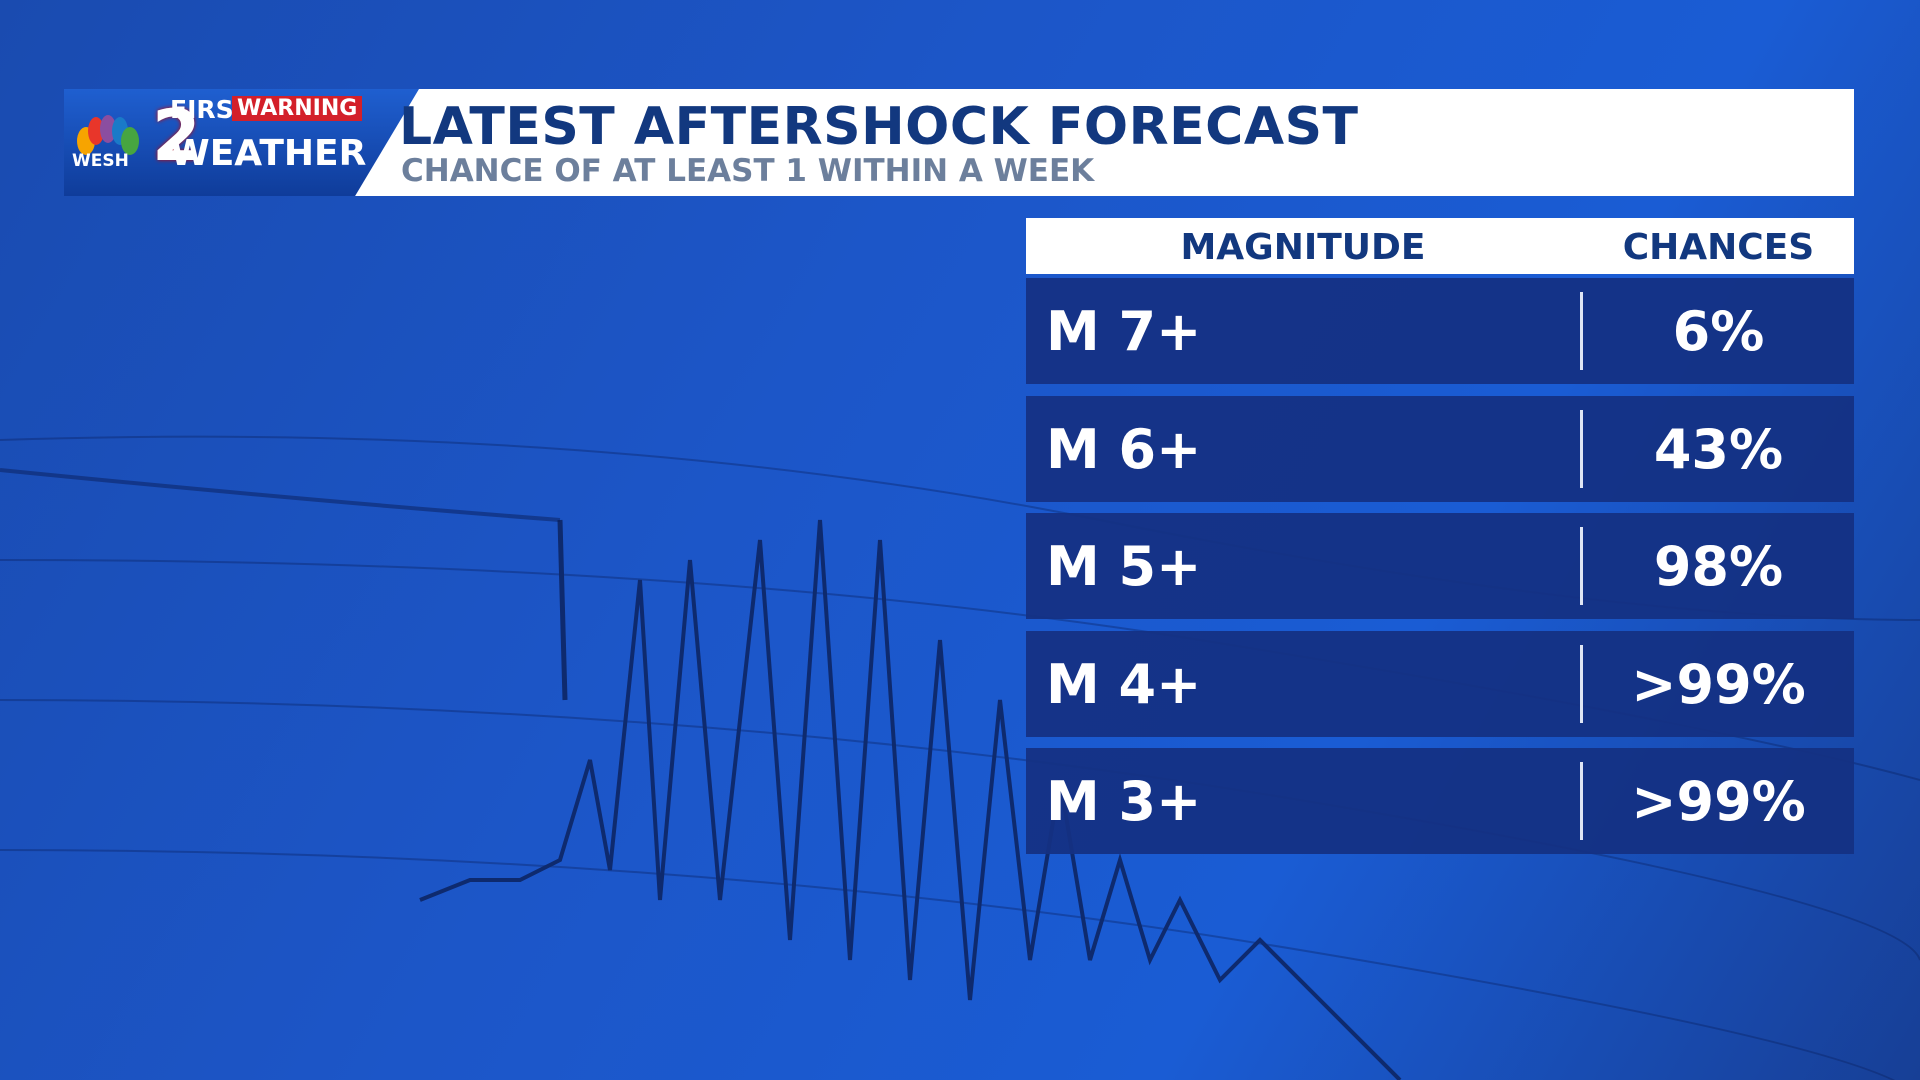  I want to click on channel: 2, so click(176, 136).